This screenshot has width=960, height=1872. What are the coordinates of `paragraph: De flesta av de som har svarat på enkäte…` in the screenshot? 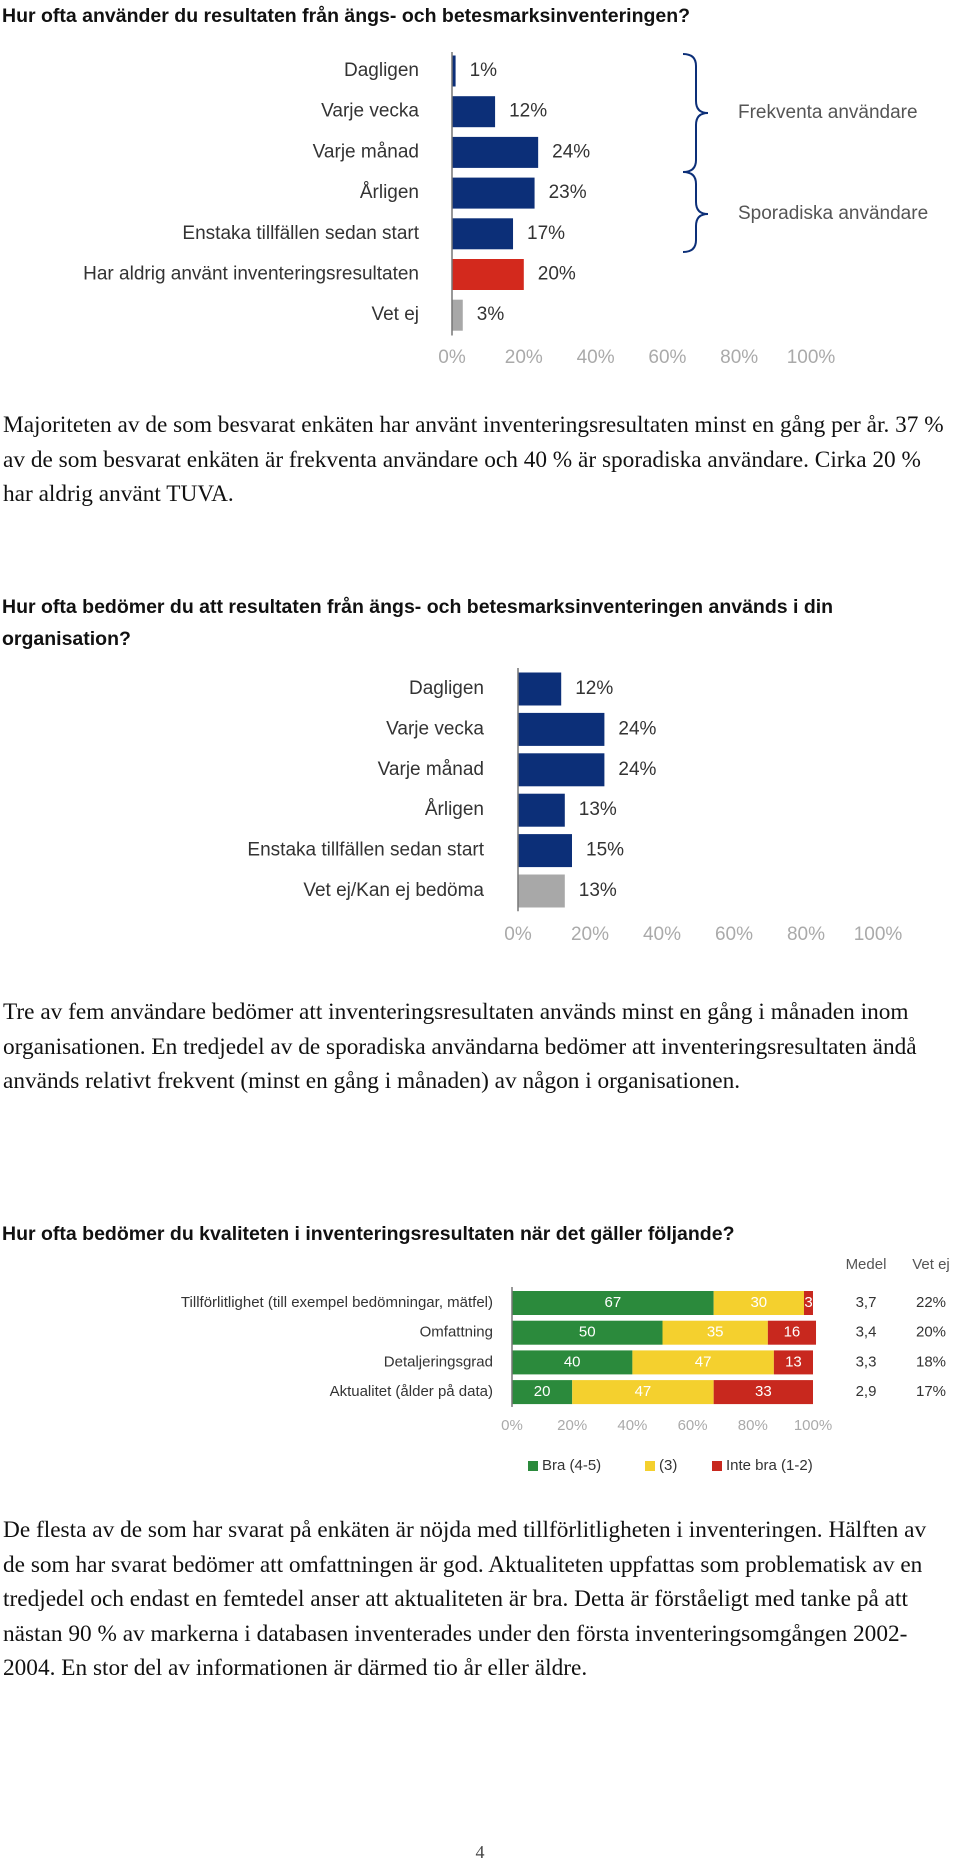 It's located at (465, 1599).